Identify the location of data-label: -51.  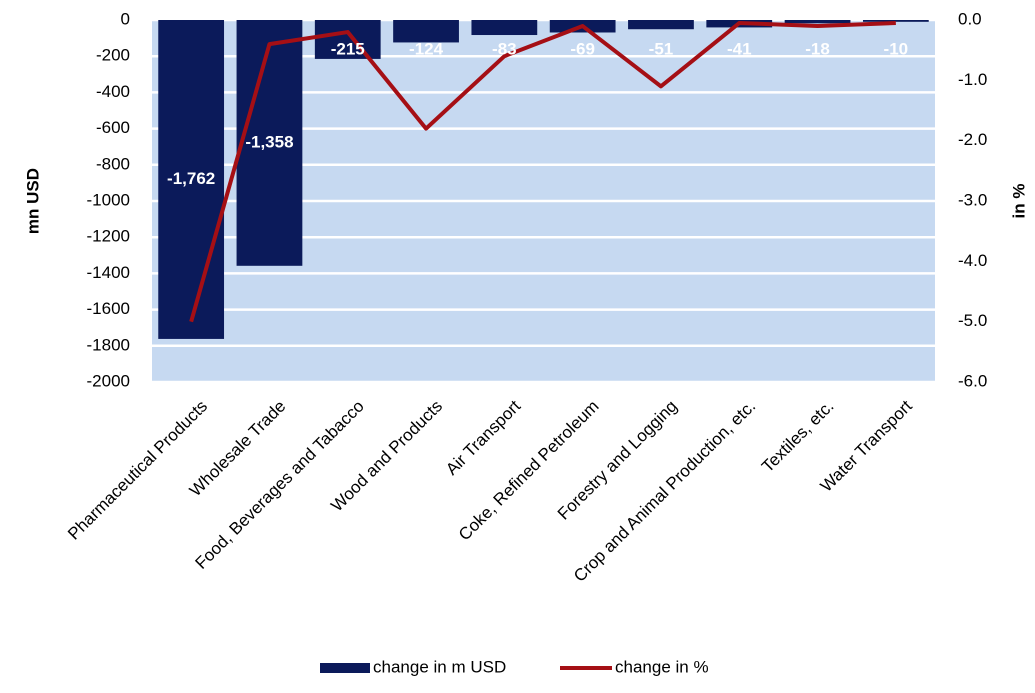
(661, 48).